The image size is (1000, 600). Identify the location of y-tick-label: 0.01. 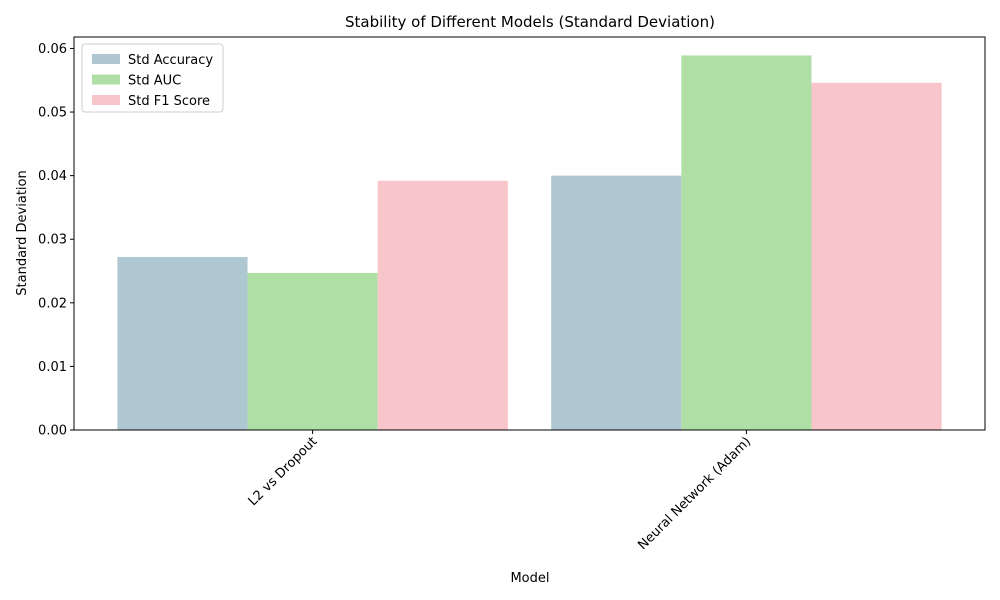
(52, 367).